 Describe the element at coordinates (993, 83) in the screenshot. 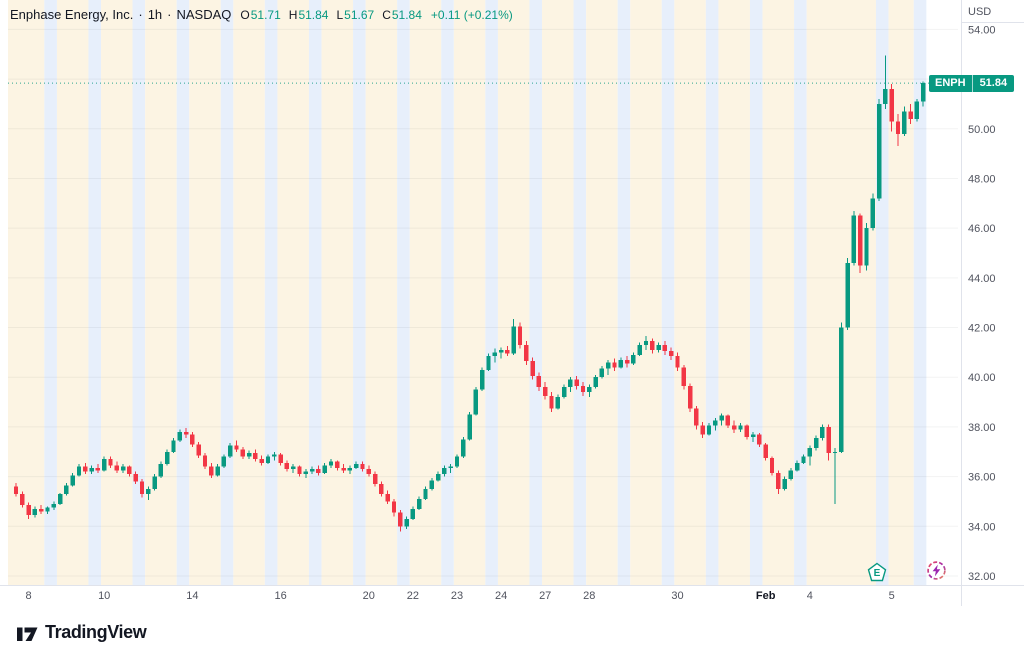

I see `price-label-value: 51.84` at that location.